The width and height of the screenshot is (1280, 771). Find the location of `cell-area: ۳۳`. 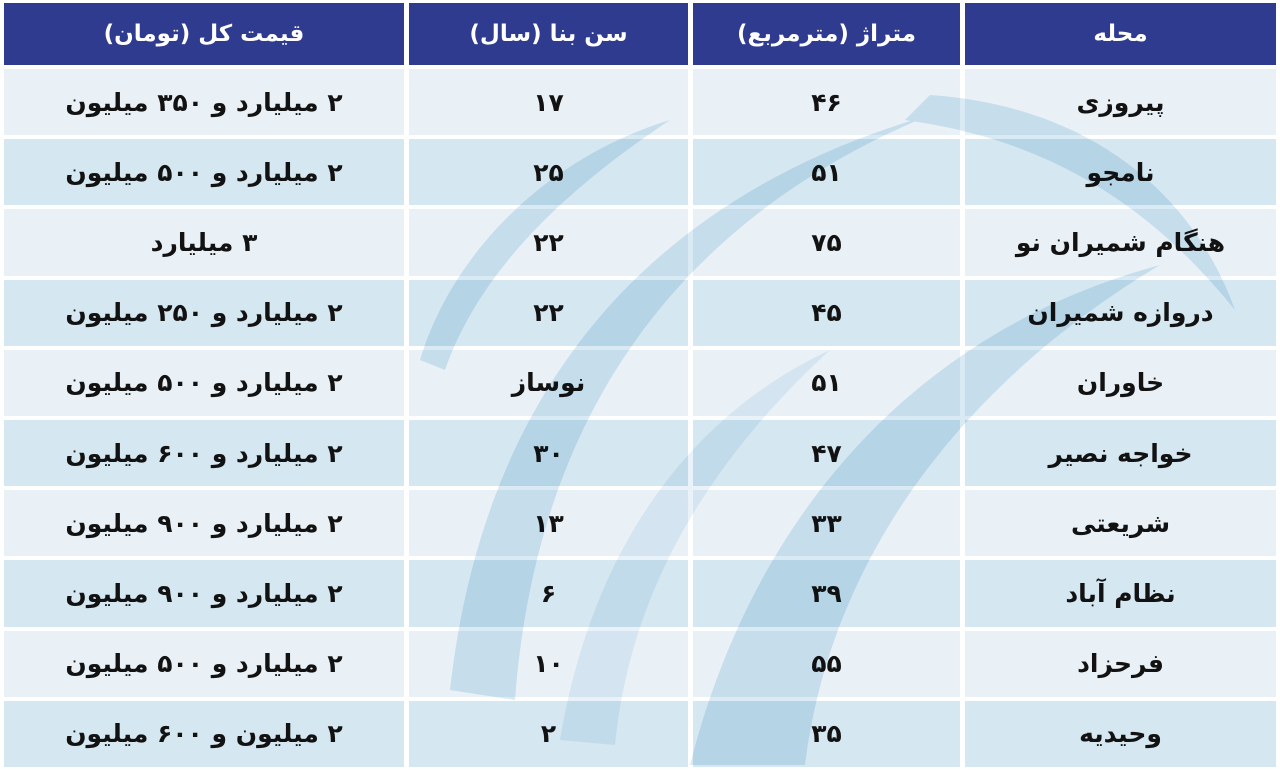

cell-area: ۳۳ is located at coordinates (826, 523).